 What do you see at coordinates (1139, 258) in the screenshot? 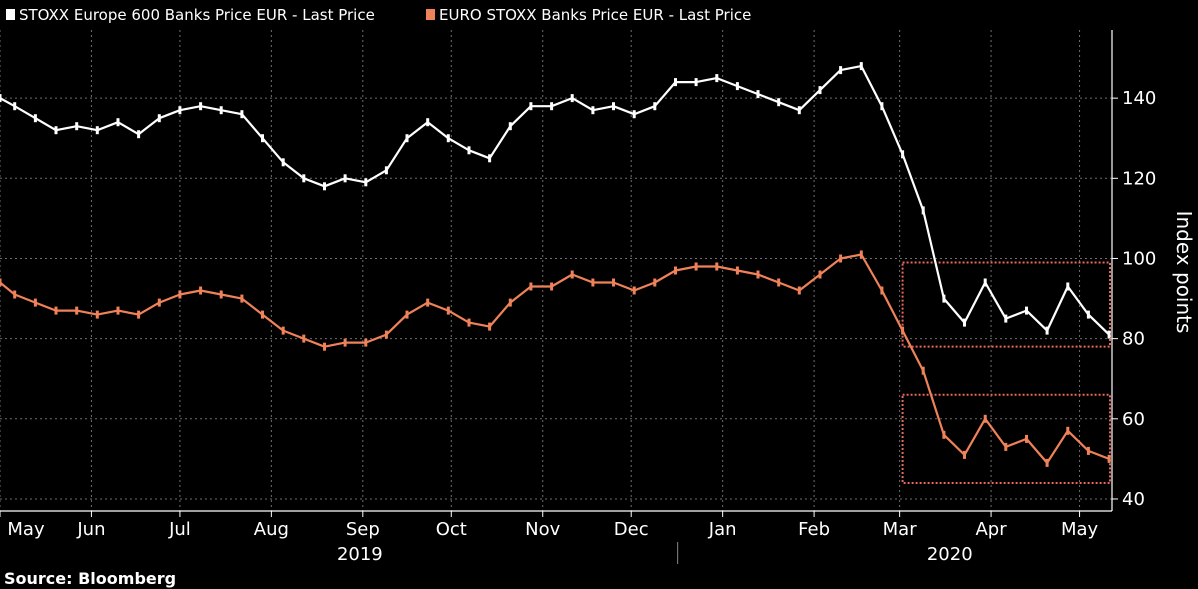
I see `y-tick-label: 100` at bounding box center [1139, 258].